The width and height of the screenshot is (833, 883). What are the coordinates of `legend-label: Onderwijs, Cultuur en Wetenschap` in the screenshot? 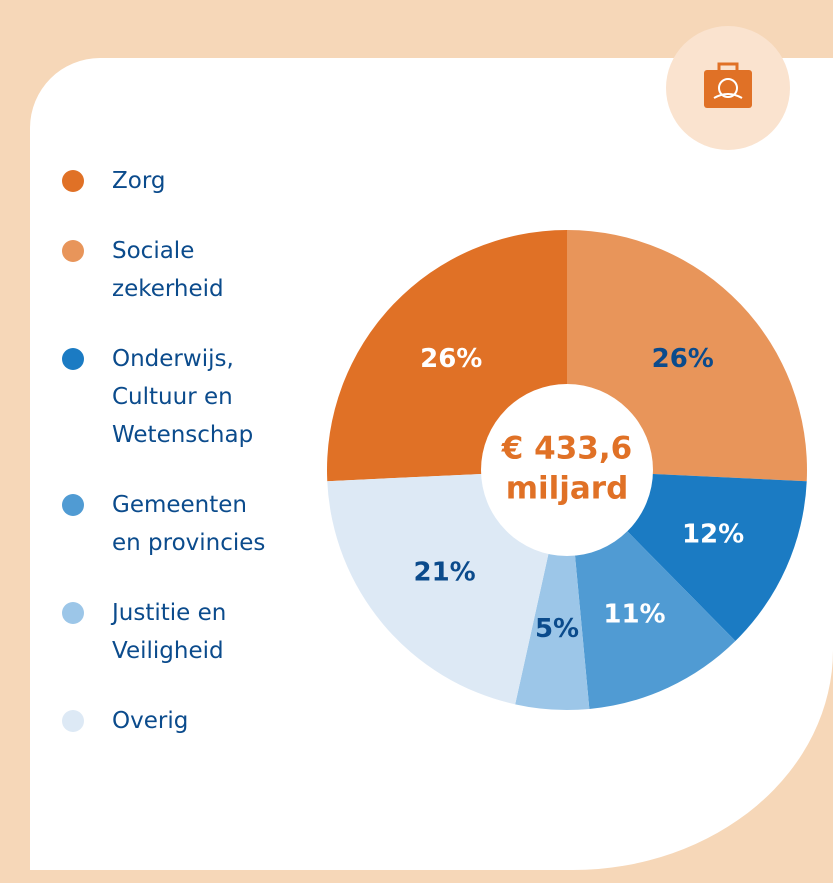 It's located at (183, 397).